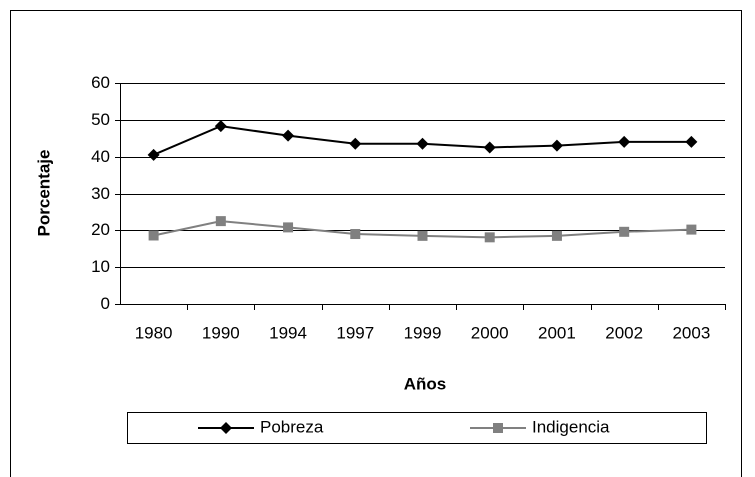 The width and height of the screenshot is (755, 477). Describe the element at coordinates (100, 119) in the screenshot. I see `y-tick-label: 50` at that location.